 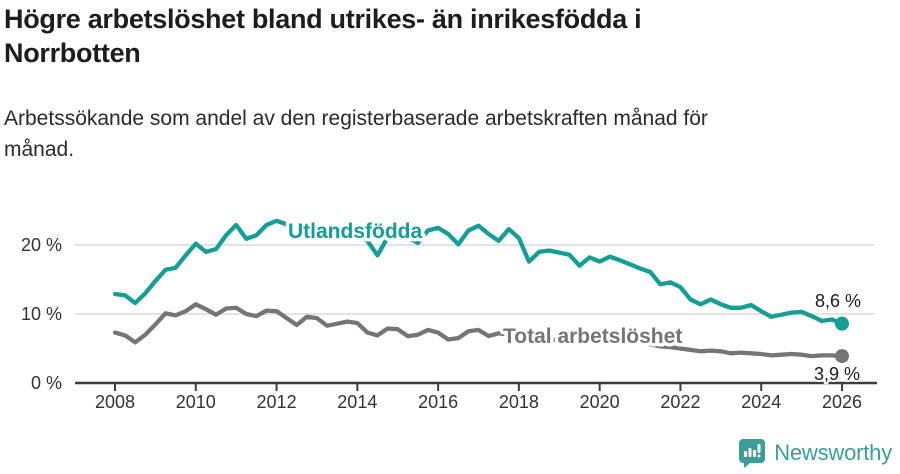 I want to click on newsworthy-logo: Newsworthy, so click(x=815, y=453).